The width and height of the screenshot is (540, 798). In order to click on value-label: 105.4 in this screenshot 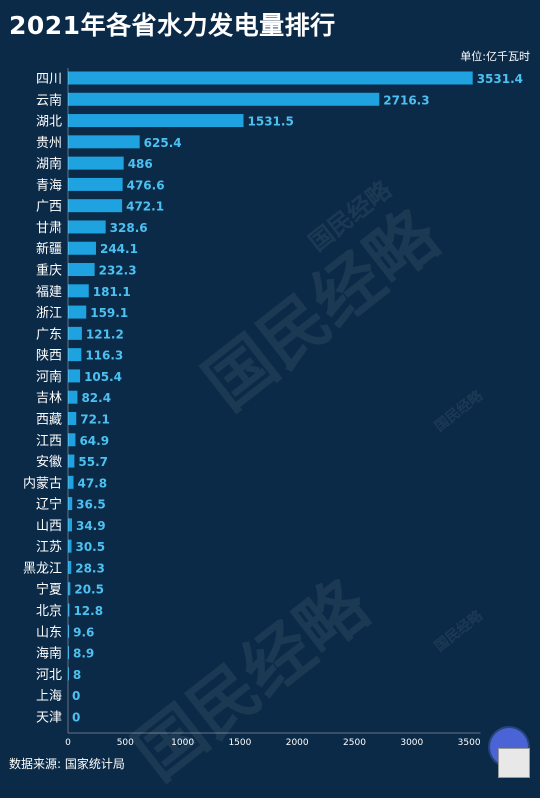, I will do `click(103, 377)`.